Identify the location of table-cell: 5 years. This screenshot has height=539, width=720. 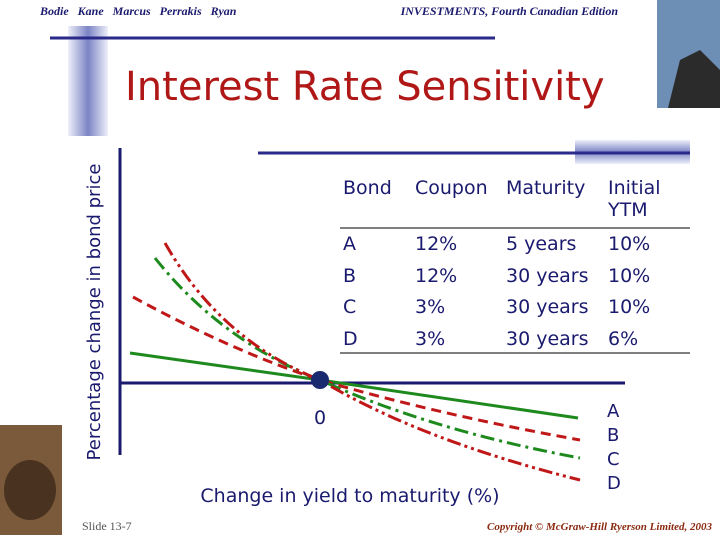
(541, 244).